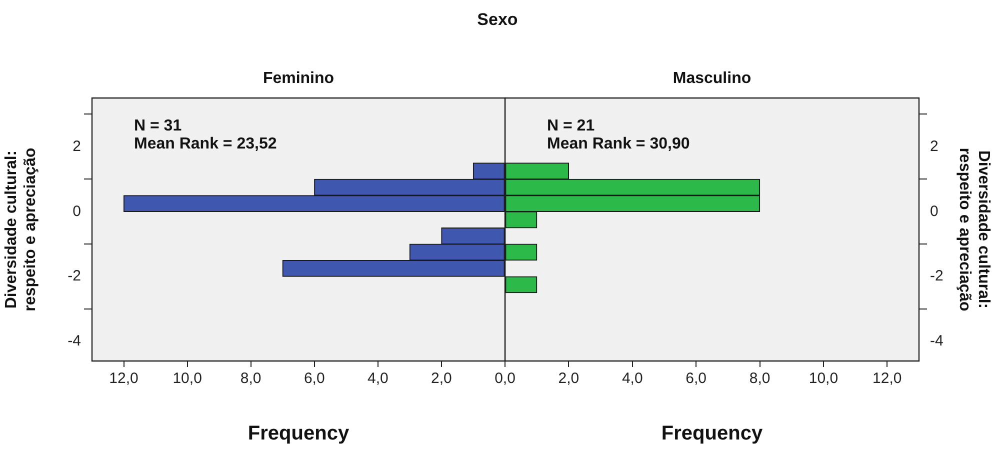 This screenshot has height=450, width=995. What do you see at coordinates (497, 20) in the screenshot?
I see `chart-title: Sexo` at bounding box center [497, 20].